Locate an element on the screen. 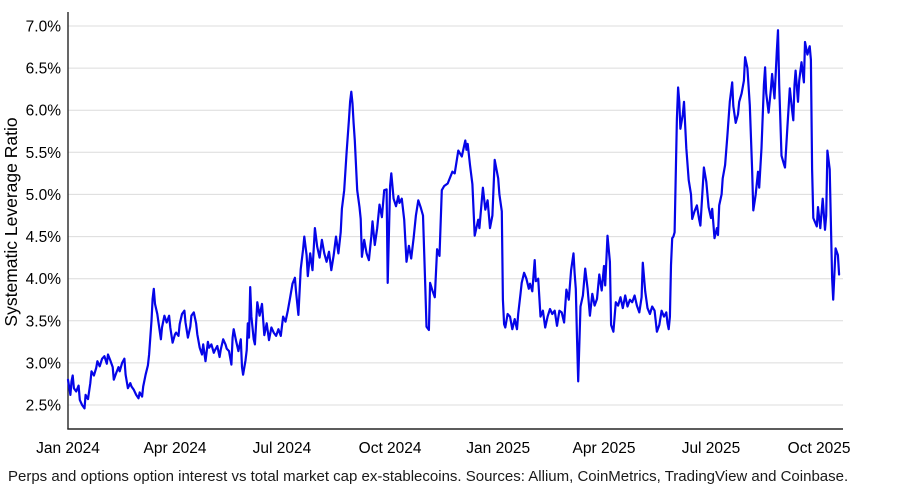  y-tick-label: 6.0% is located at coordinates (44, 111).